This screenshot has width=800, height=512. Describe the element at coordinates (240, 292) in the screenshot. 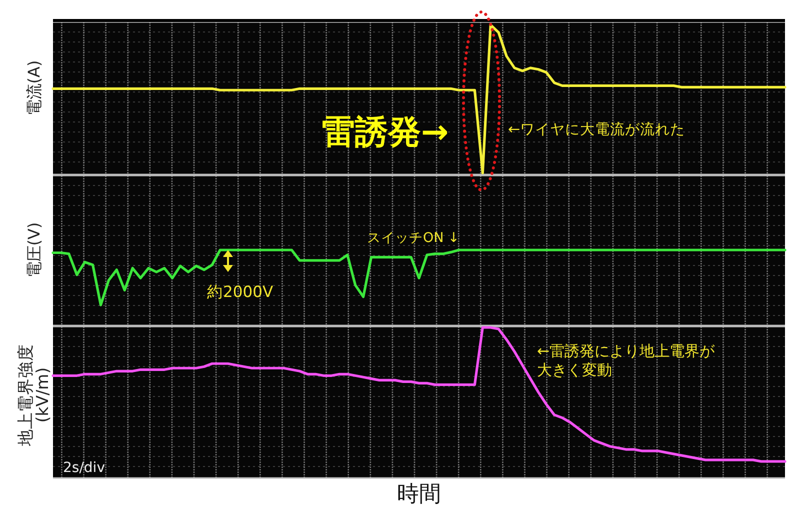

I see `annotation: 約2000V` at that location.